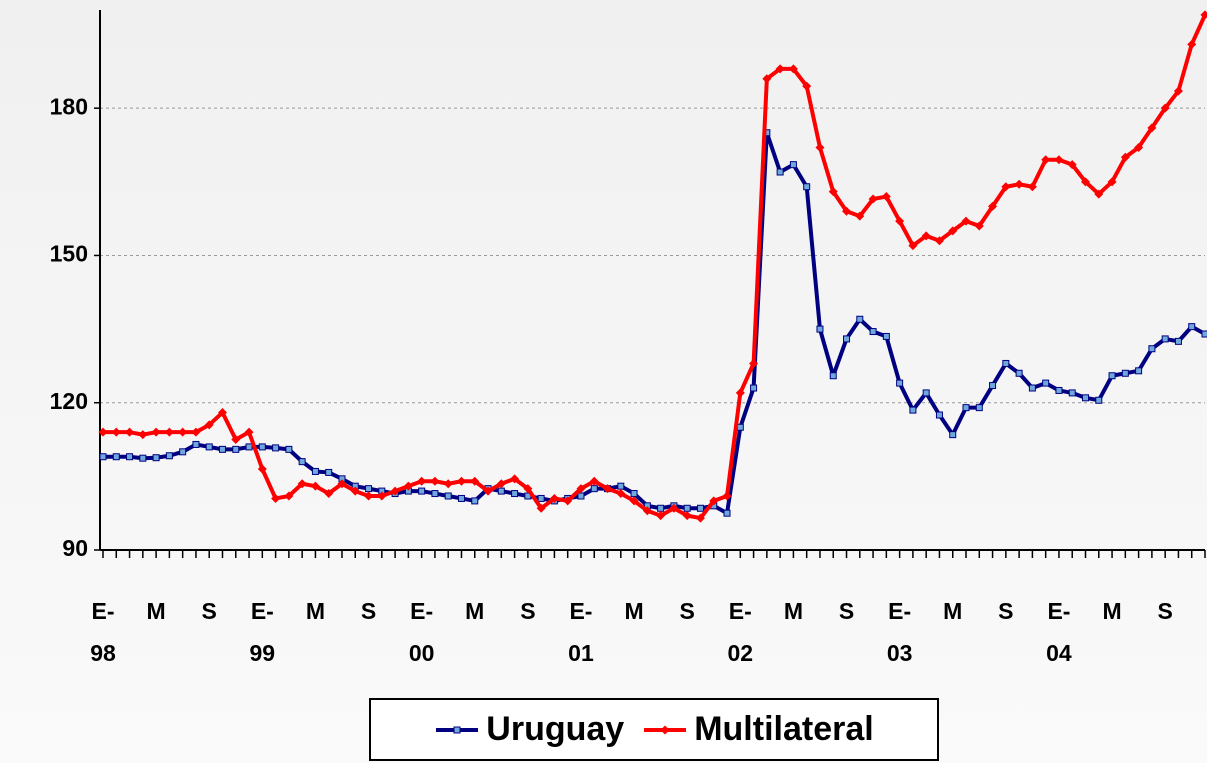  What do you see at coordinates (421, 632) in the screenshot?
I see `x-tick-label: E- 00` at bounding box center [421, 632].